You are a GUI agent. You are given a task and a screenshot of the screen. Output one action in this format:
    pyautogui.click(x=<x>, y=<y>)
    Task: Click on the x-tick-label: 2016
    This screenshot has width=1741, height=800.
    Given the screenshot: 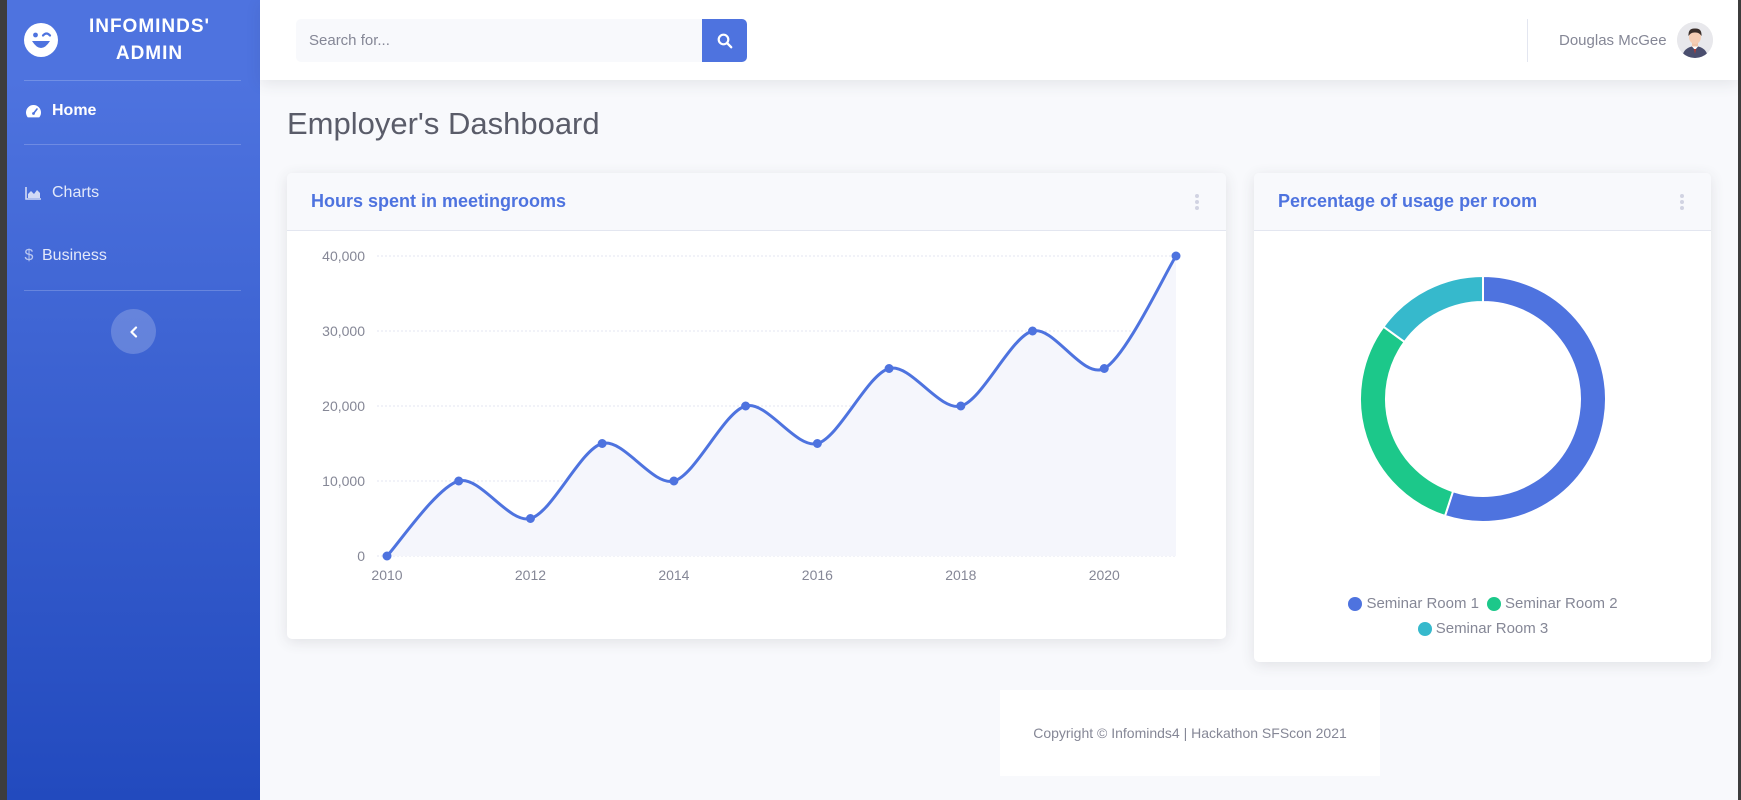 What is the action you would take?
    pyautogui.click(x=817, y=575)
    